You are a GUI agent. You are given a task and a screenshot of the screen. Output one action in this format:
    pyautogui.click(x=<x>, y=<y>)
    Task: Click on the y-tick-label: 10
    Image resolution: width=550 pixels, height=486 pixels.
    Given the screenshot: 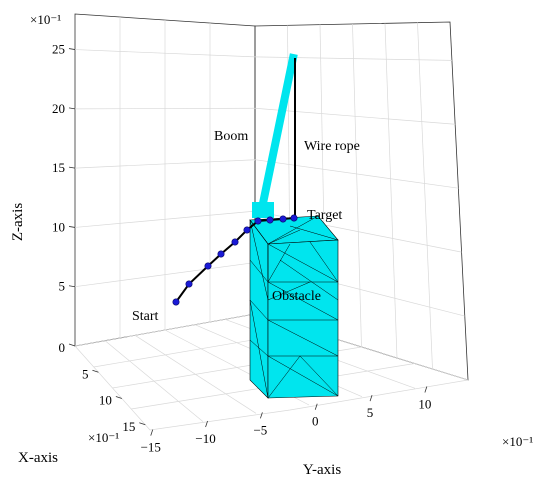 What is the action you would take?
    pyautogui.click(x=424, y=403)
    